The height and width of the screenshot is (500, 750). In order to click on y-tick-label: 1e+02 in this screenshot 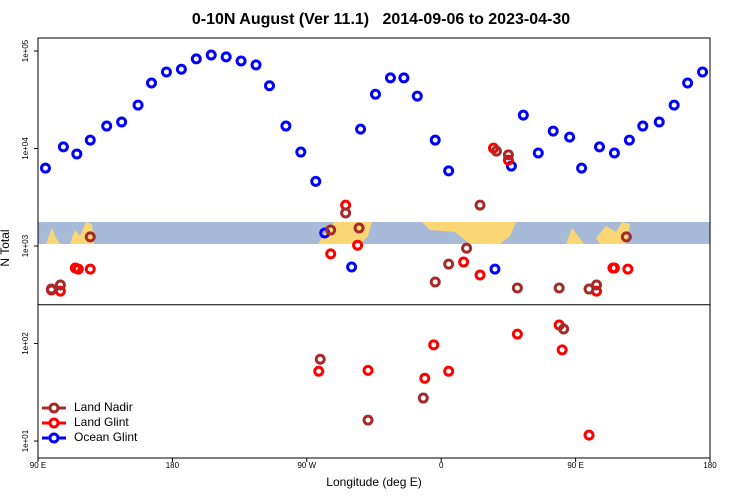, I will do `click(25, 343)`.